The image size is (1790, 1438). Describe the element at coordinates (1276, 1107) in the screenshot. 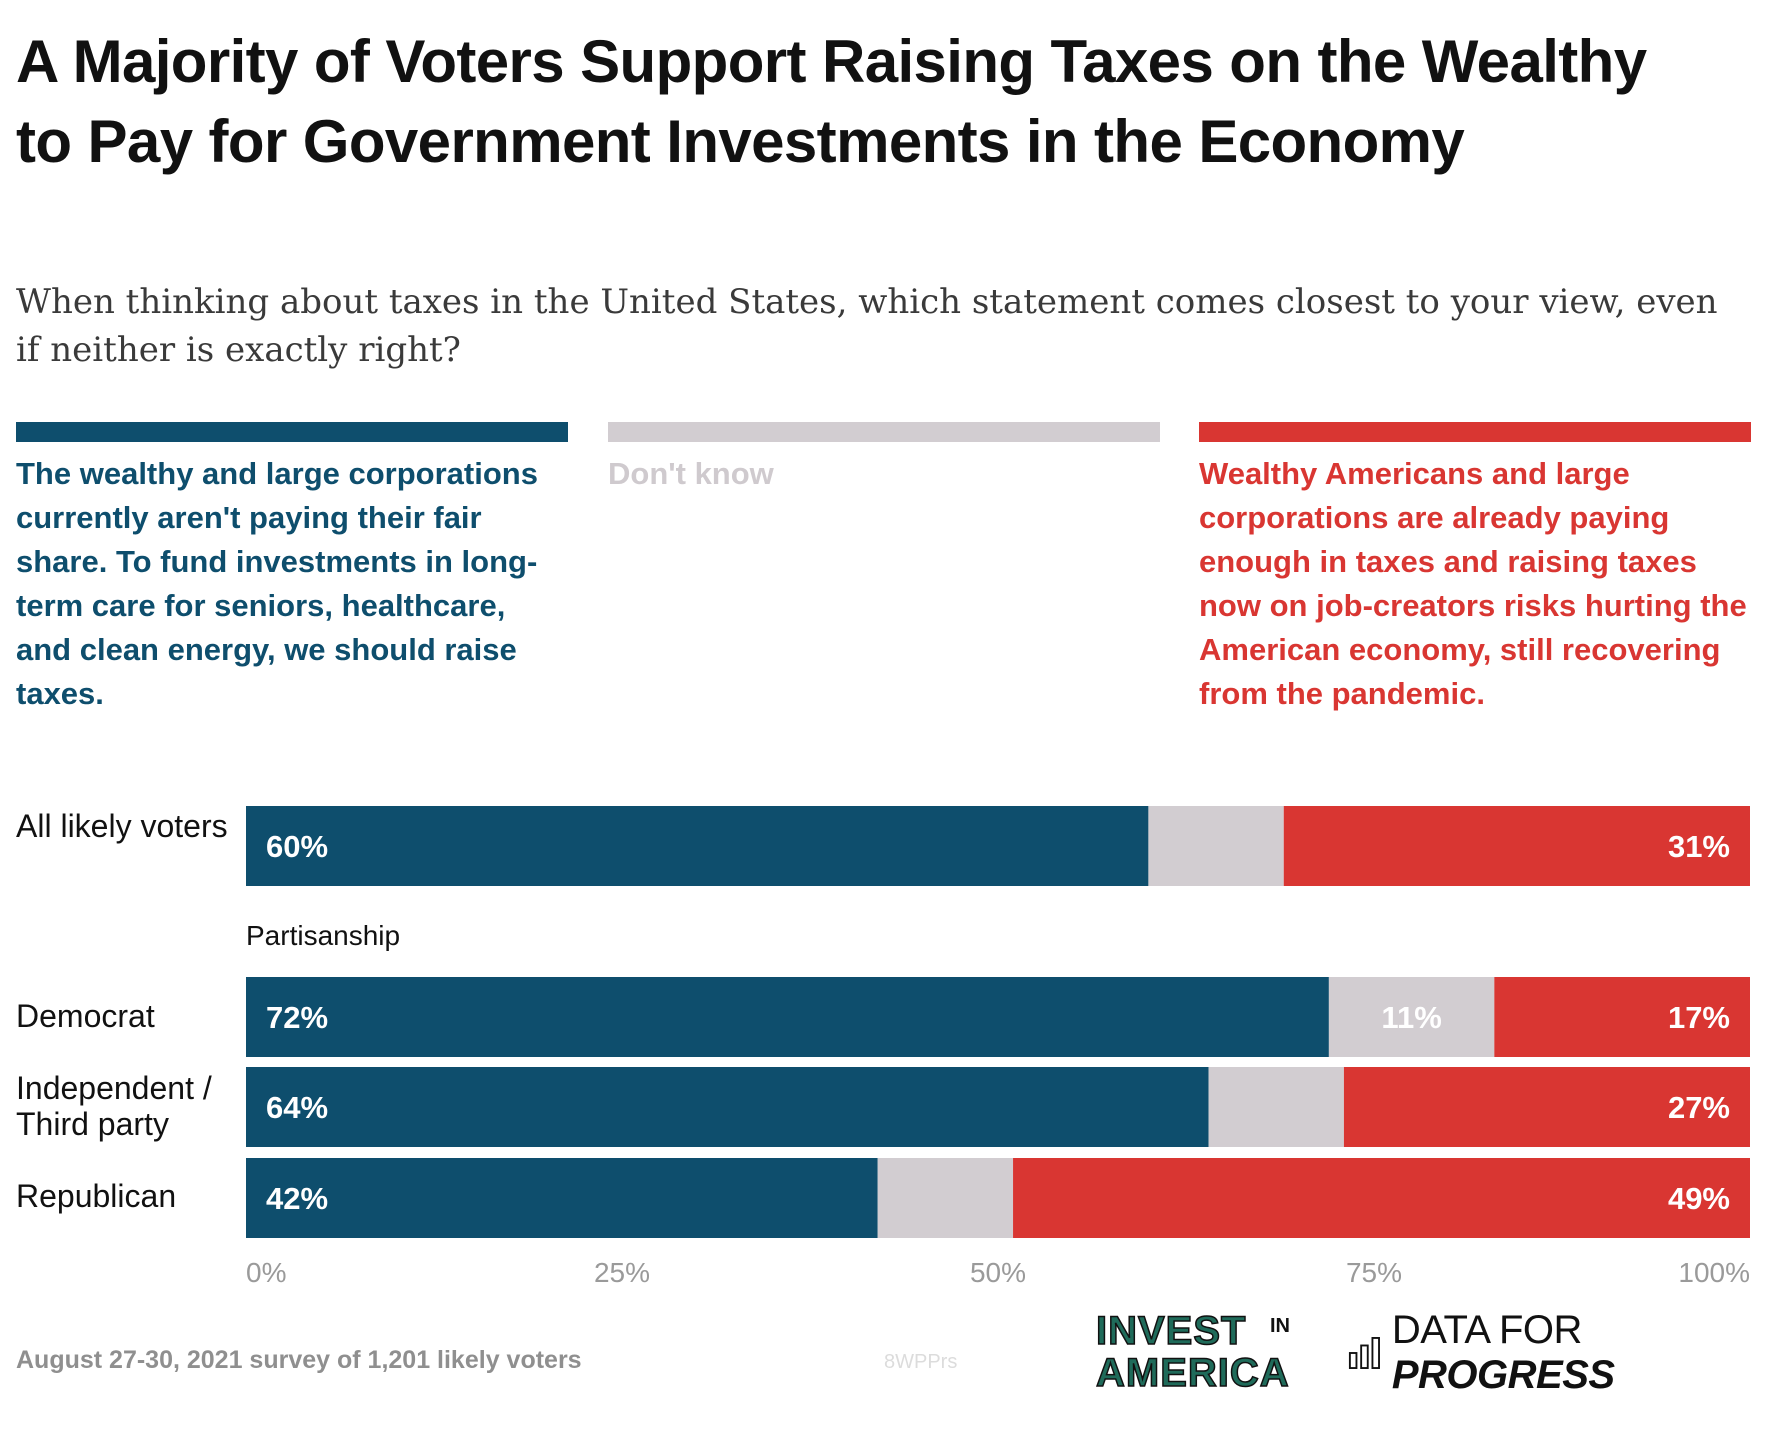

I see `bar-independent-dont_know` at that location.